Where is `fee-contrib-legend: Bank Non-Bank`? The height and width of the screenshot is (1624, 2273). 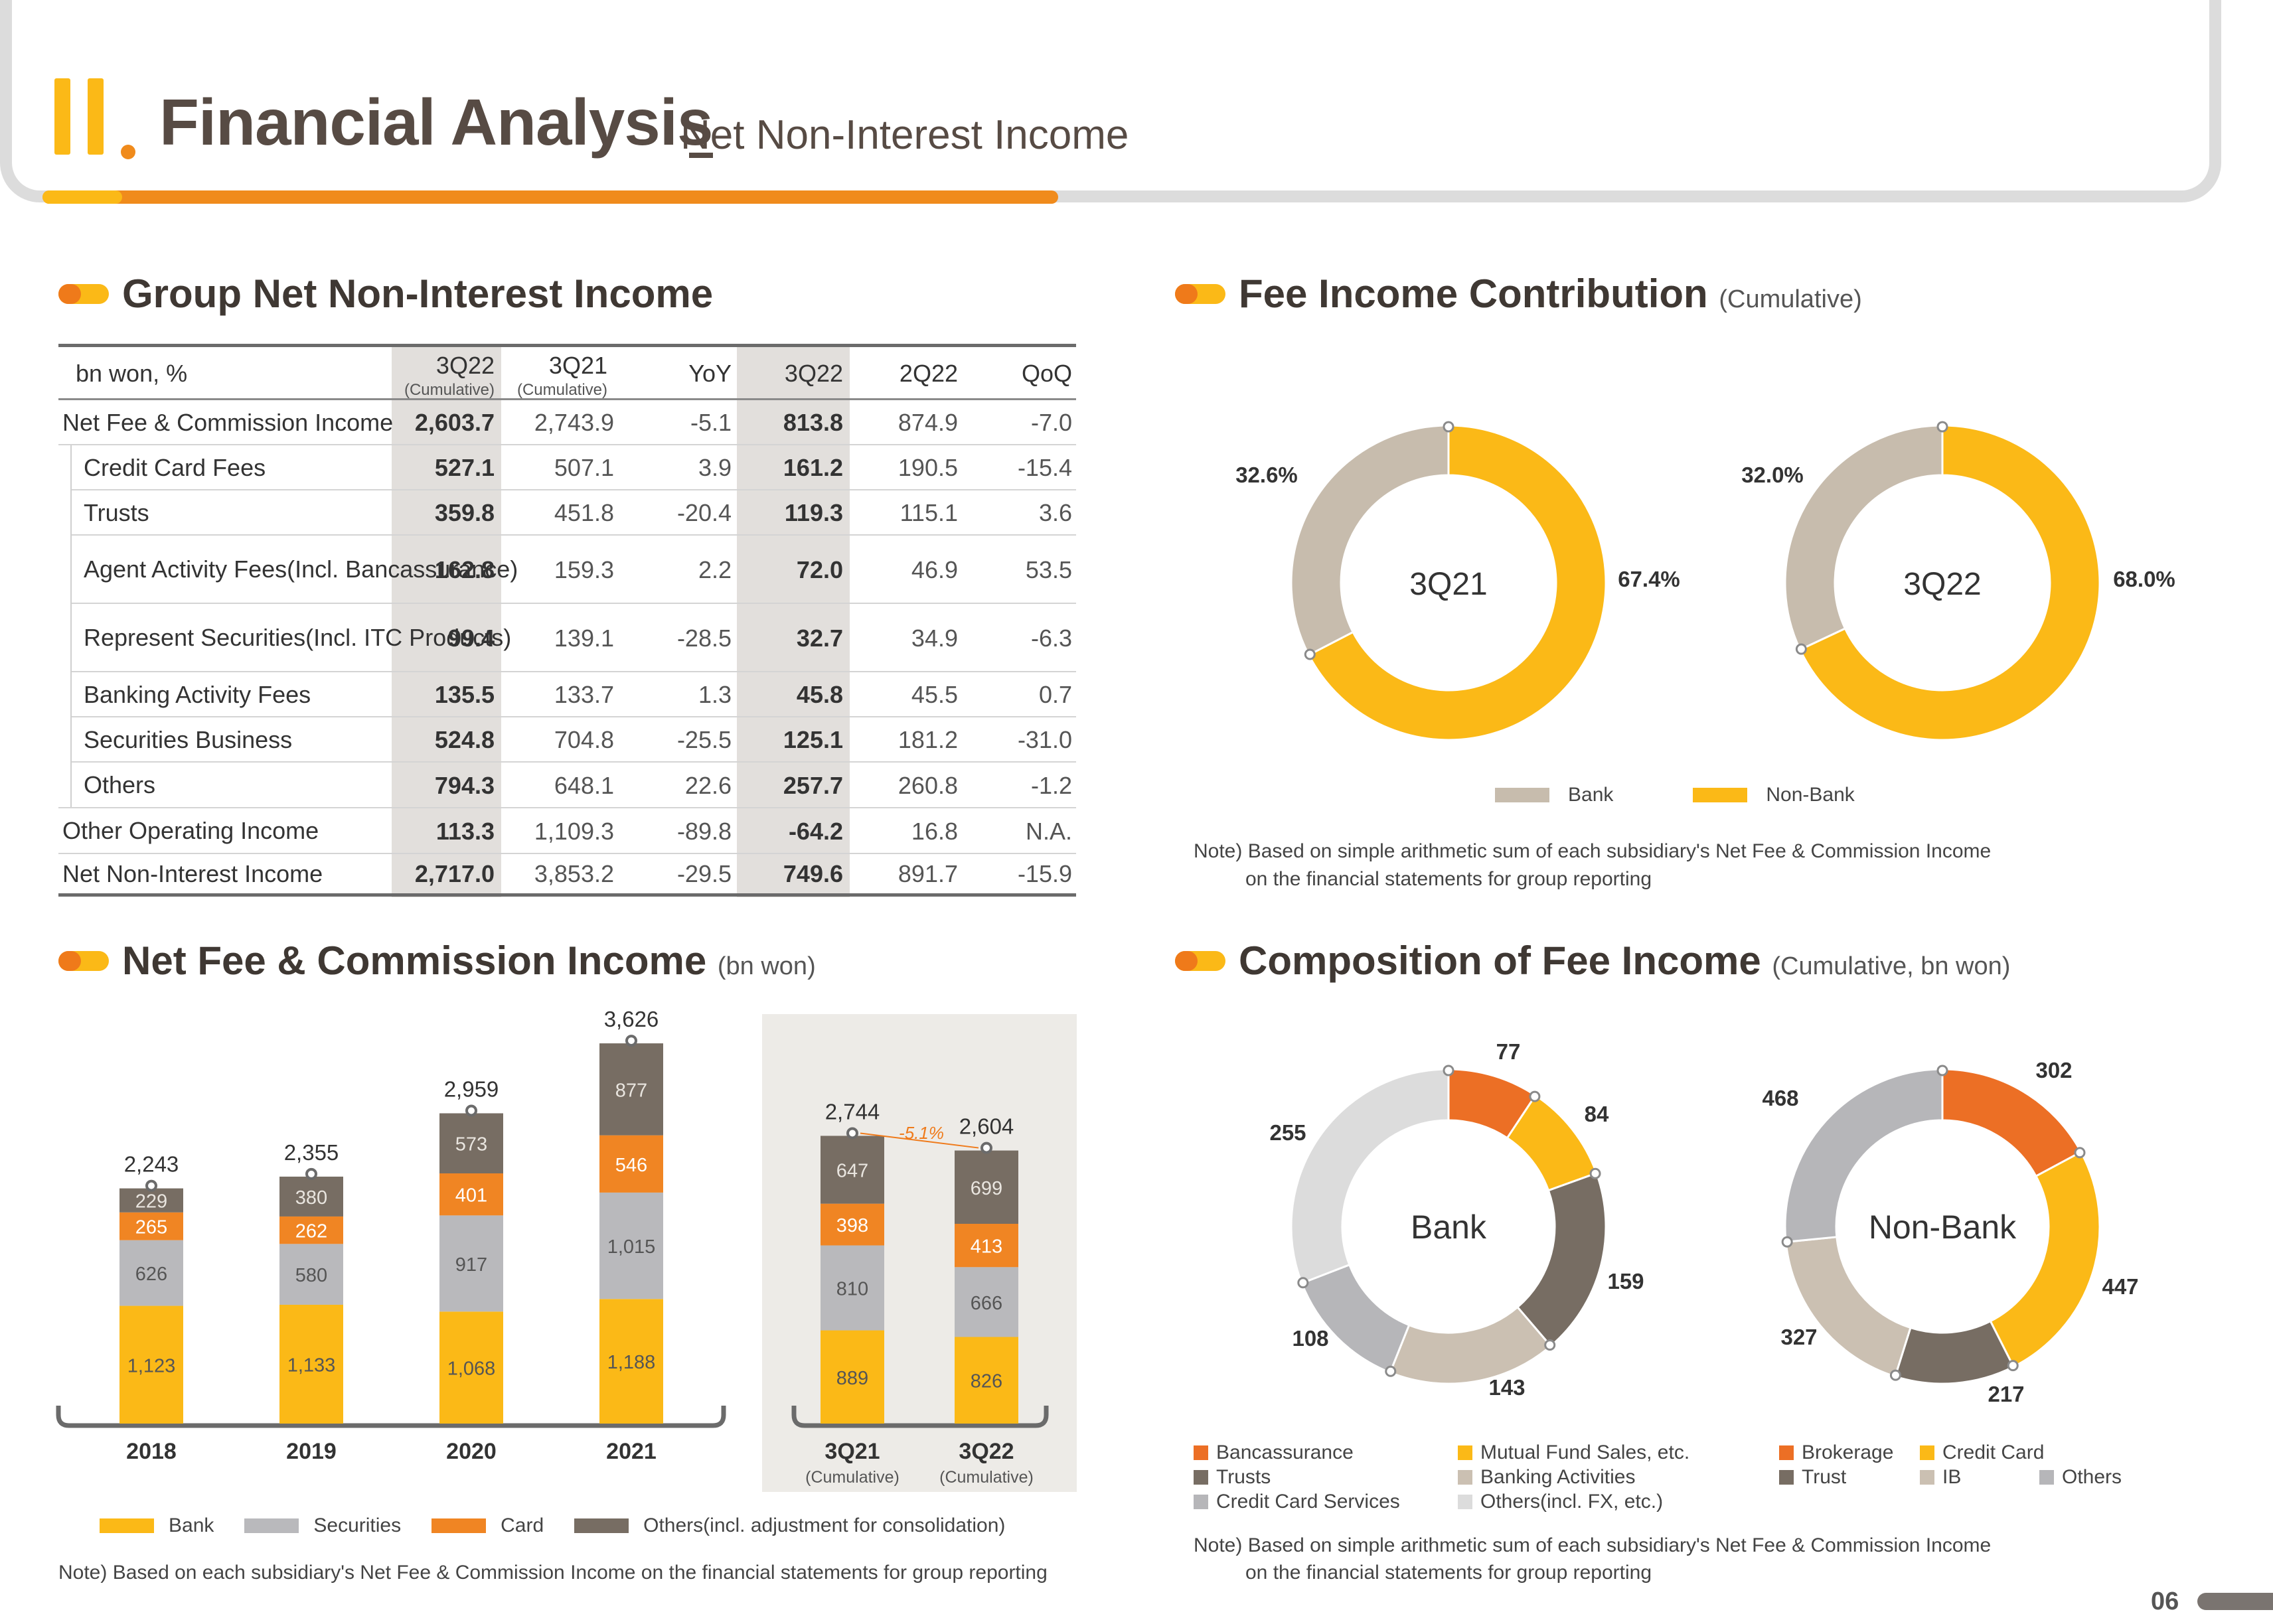 fee-contrib-legend: Bank Non-Bank is located at coordinates (1690, 795).